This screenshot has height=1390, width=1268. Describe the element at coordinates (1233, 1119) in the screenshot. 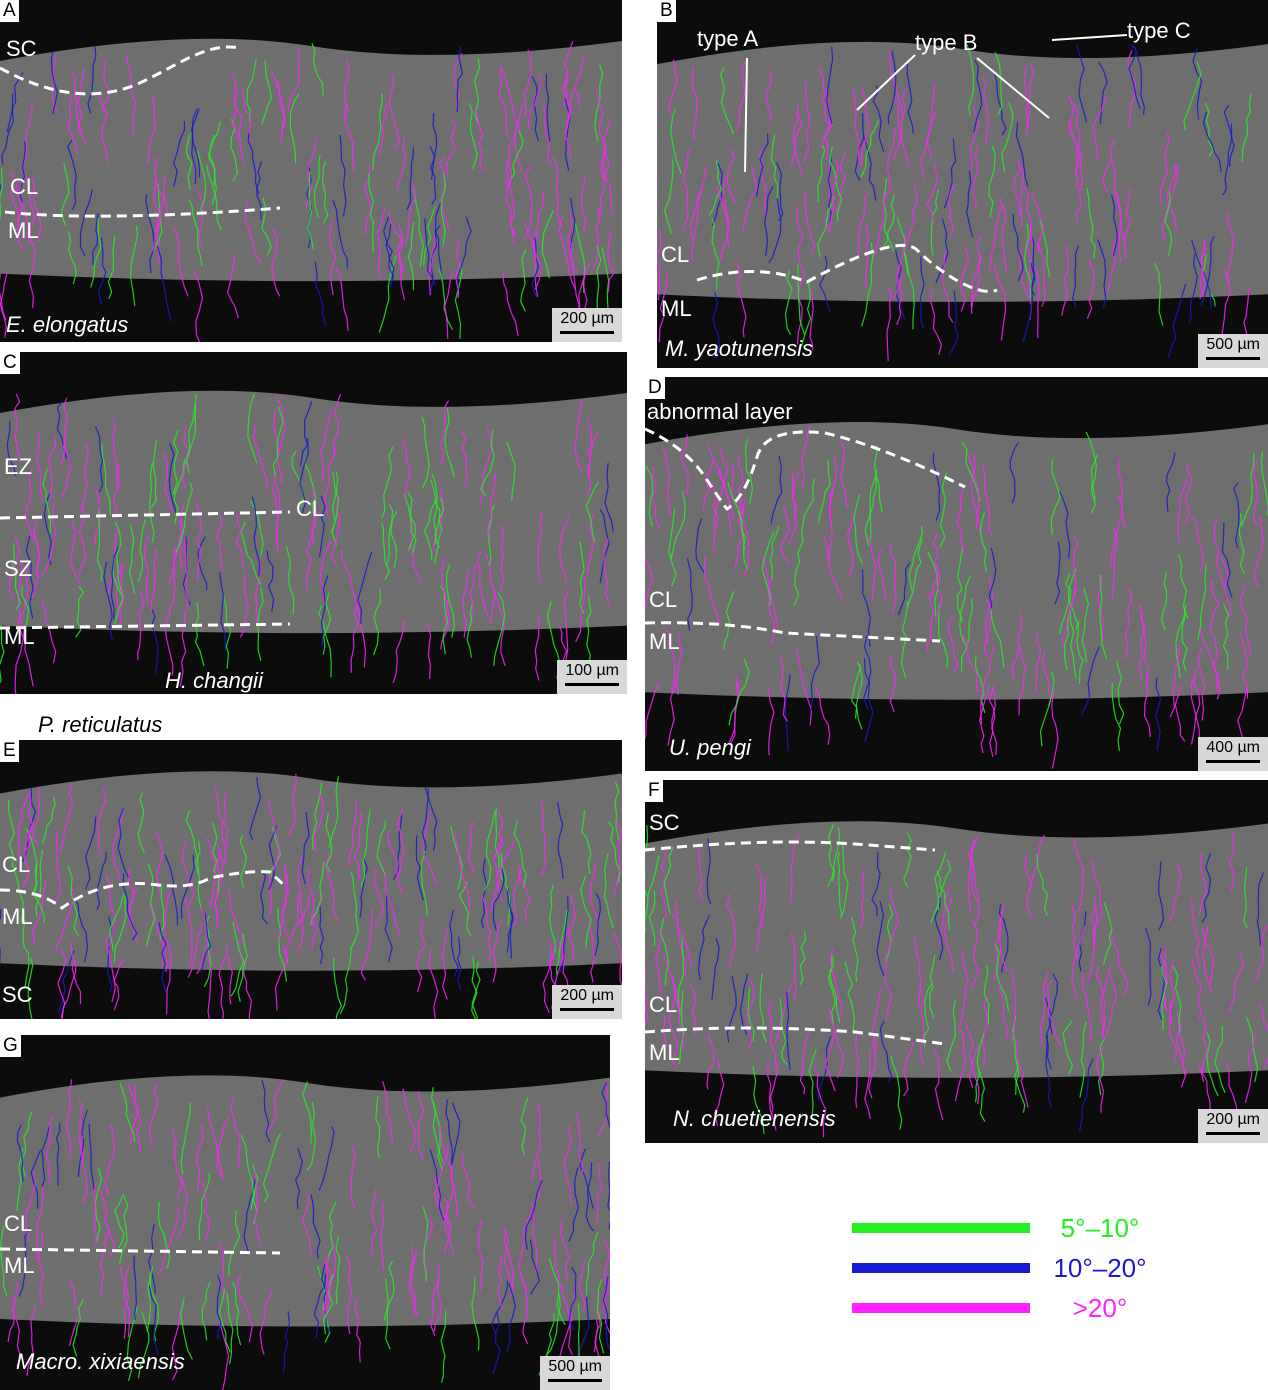

I see `scale-label: 200 µm` at that location.